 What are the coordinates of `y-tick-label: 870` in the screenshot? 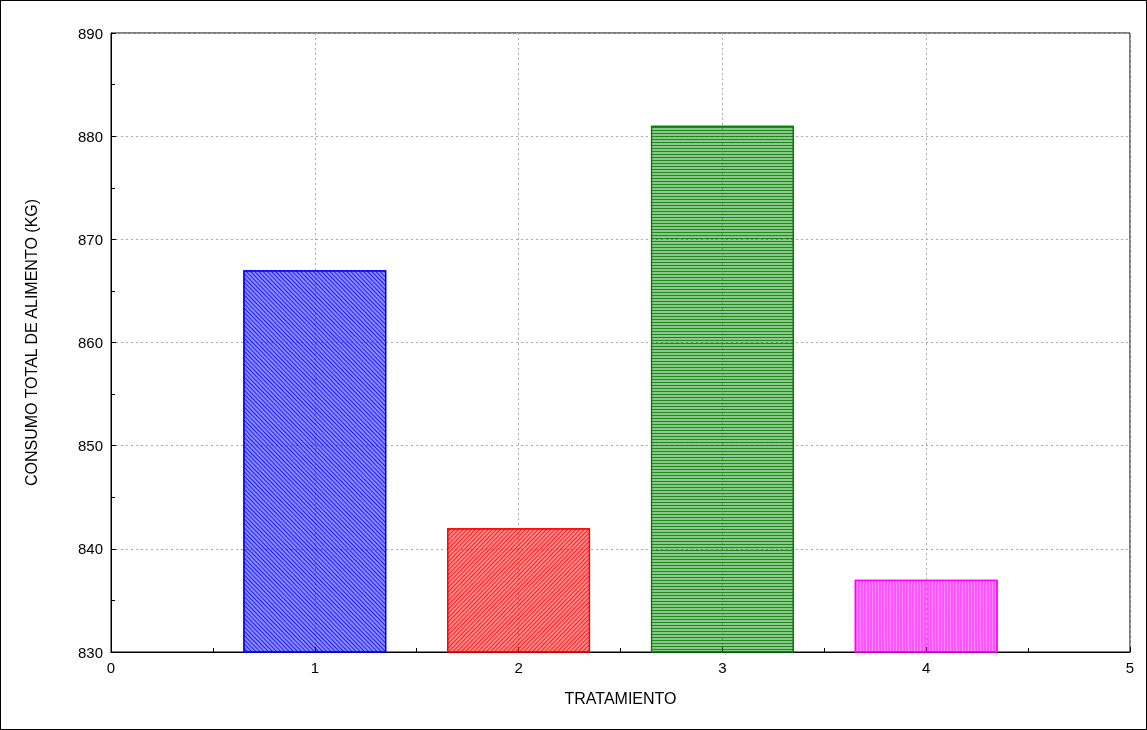 It's located at (90, 239).